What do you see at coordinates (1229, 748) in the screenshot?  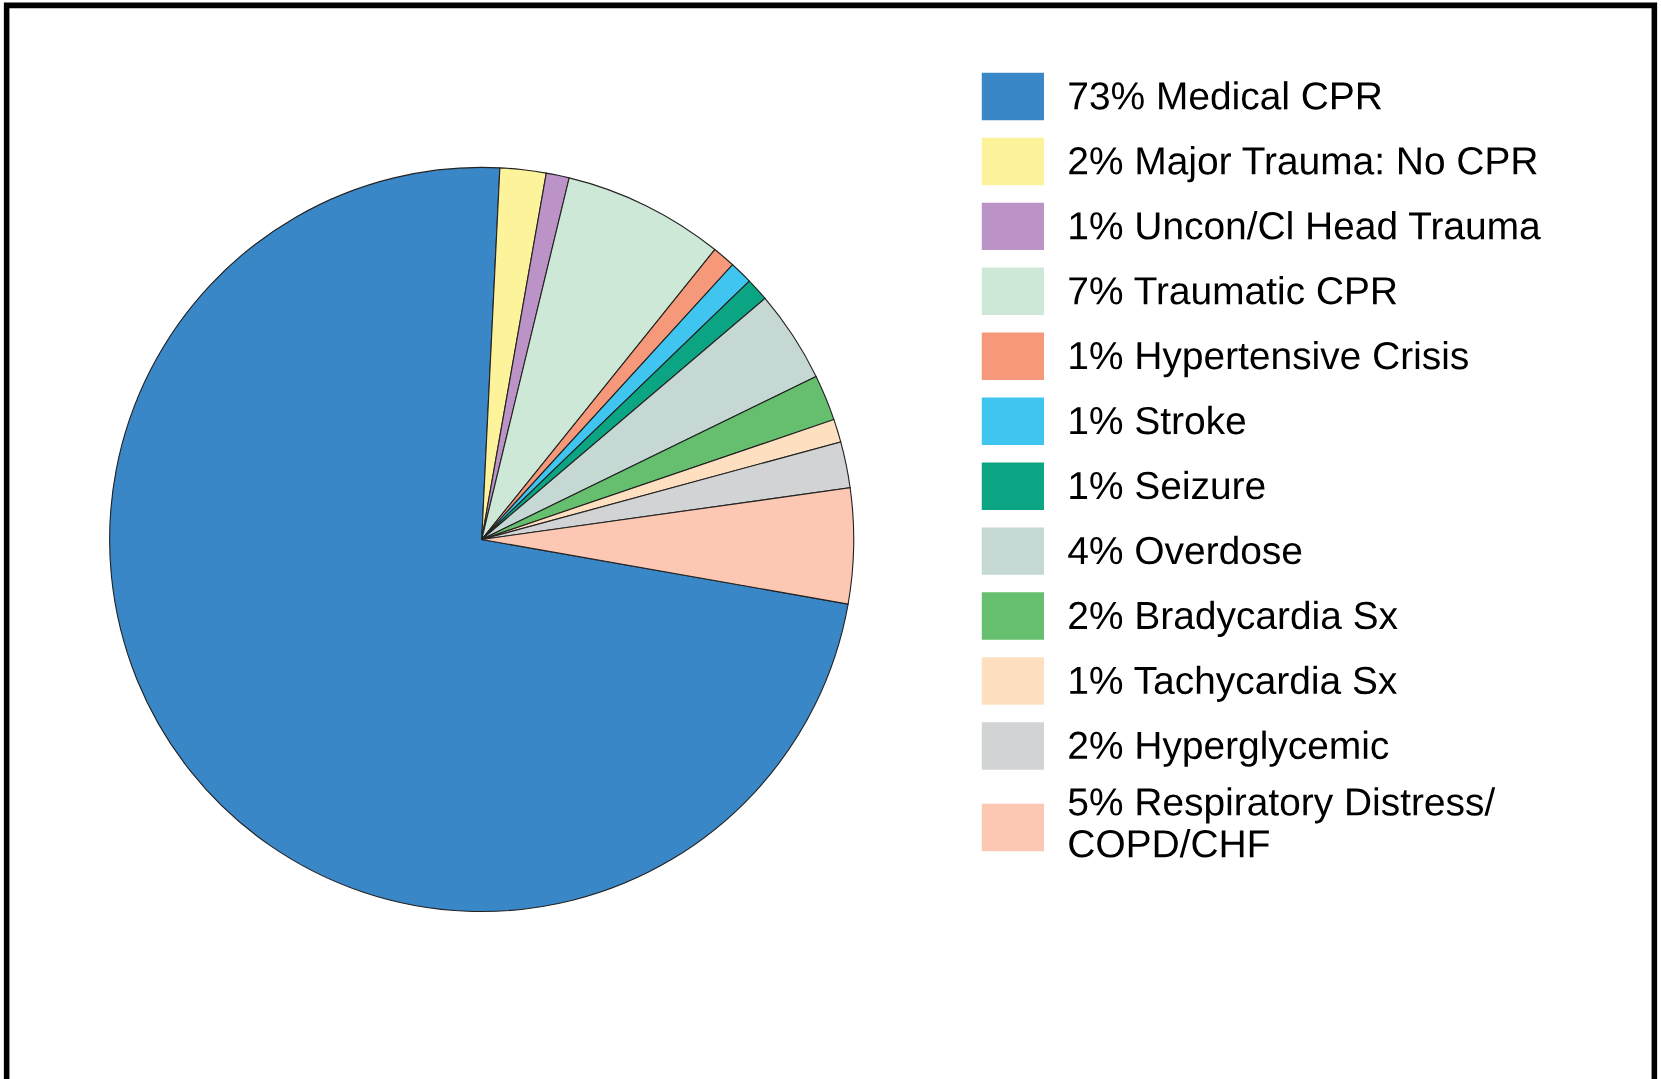 I see `legend-label: 2% Hyperglycemic` at bounding box center [1229, 748].